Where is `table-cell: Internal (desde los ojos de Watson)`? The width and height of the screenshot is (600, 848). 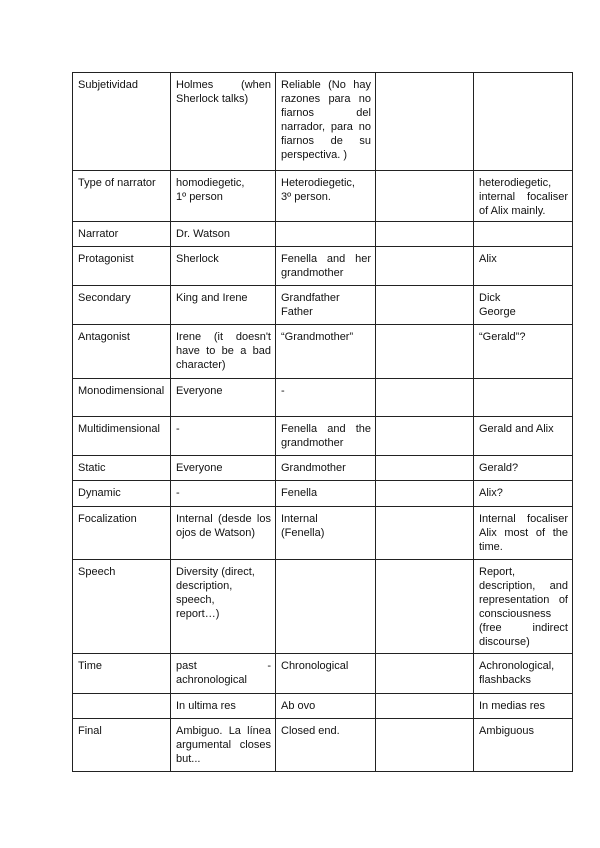 table-cell: Internal (desde los ojos de Watson) is located at coordinates (223, 533).